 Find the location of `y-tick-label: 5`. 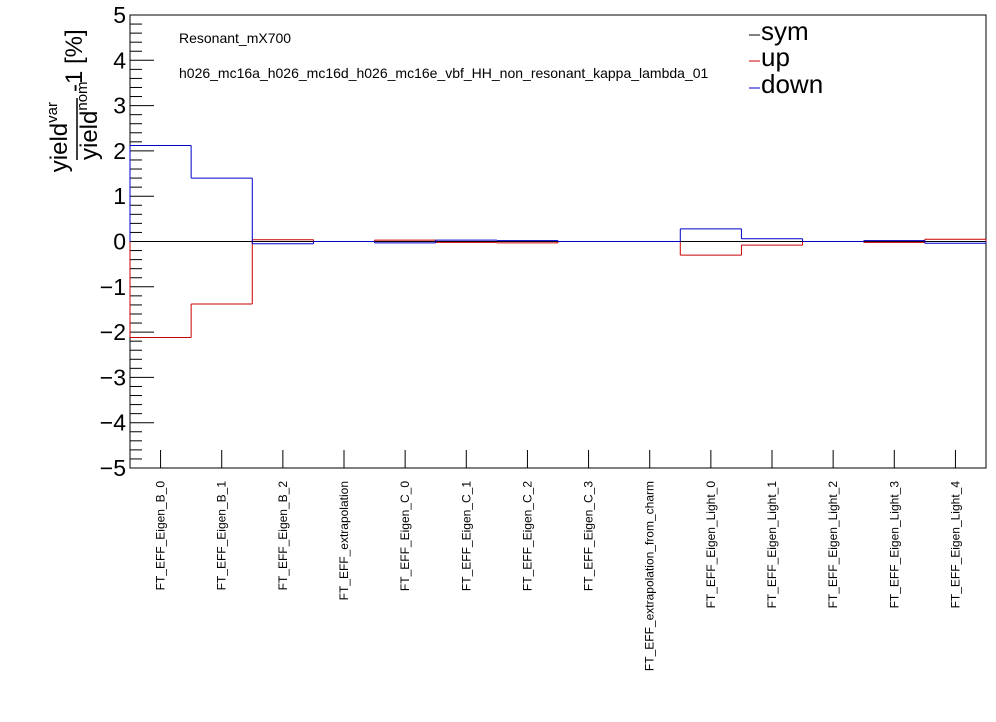

y-tick-label: 5 is located at coordinates (119, 15).